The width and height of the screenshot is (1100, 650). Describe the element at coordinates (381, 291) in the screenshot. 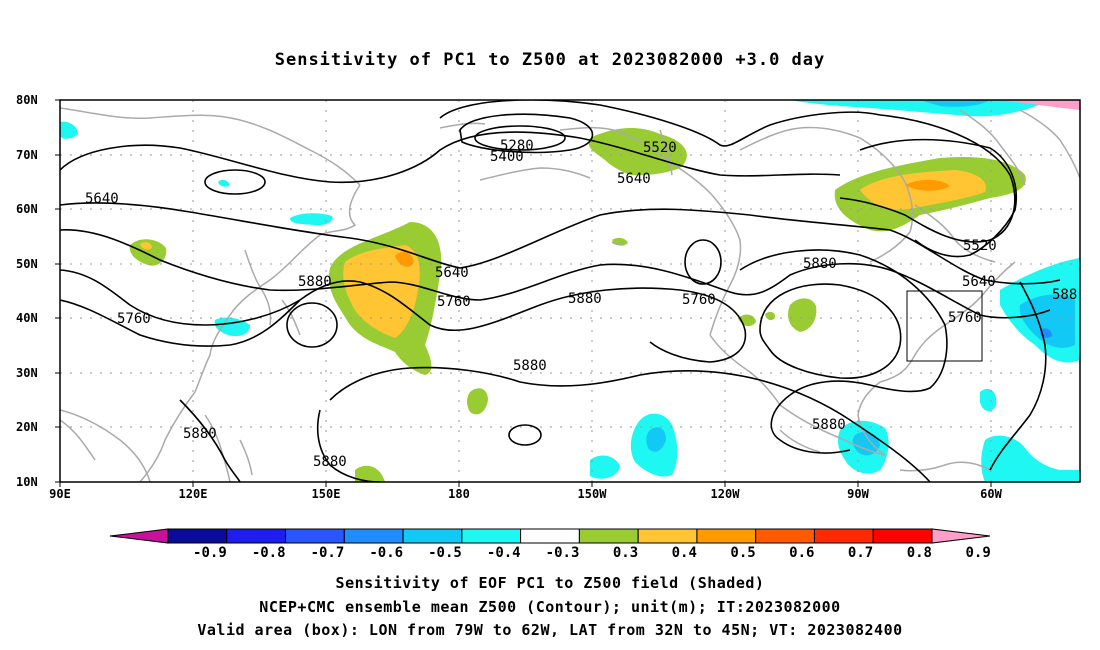

I see `positive-region-west-pacific-core` at that location.